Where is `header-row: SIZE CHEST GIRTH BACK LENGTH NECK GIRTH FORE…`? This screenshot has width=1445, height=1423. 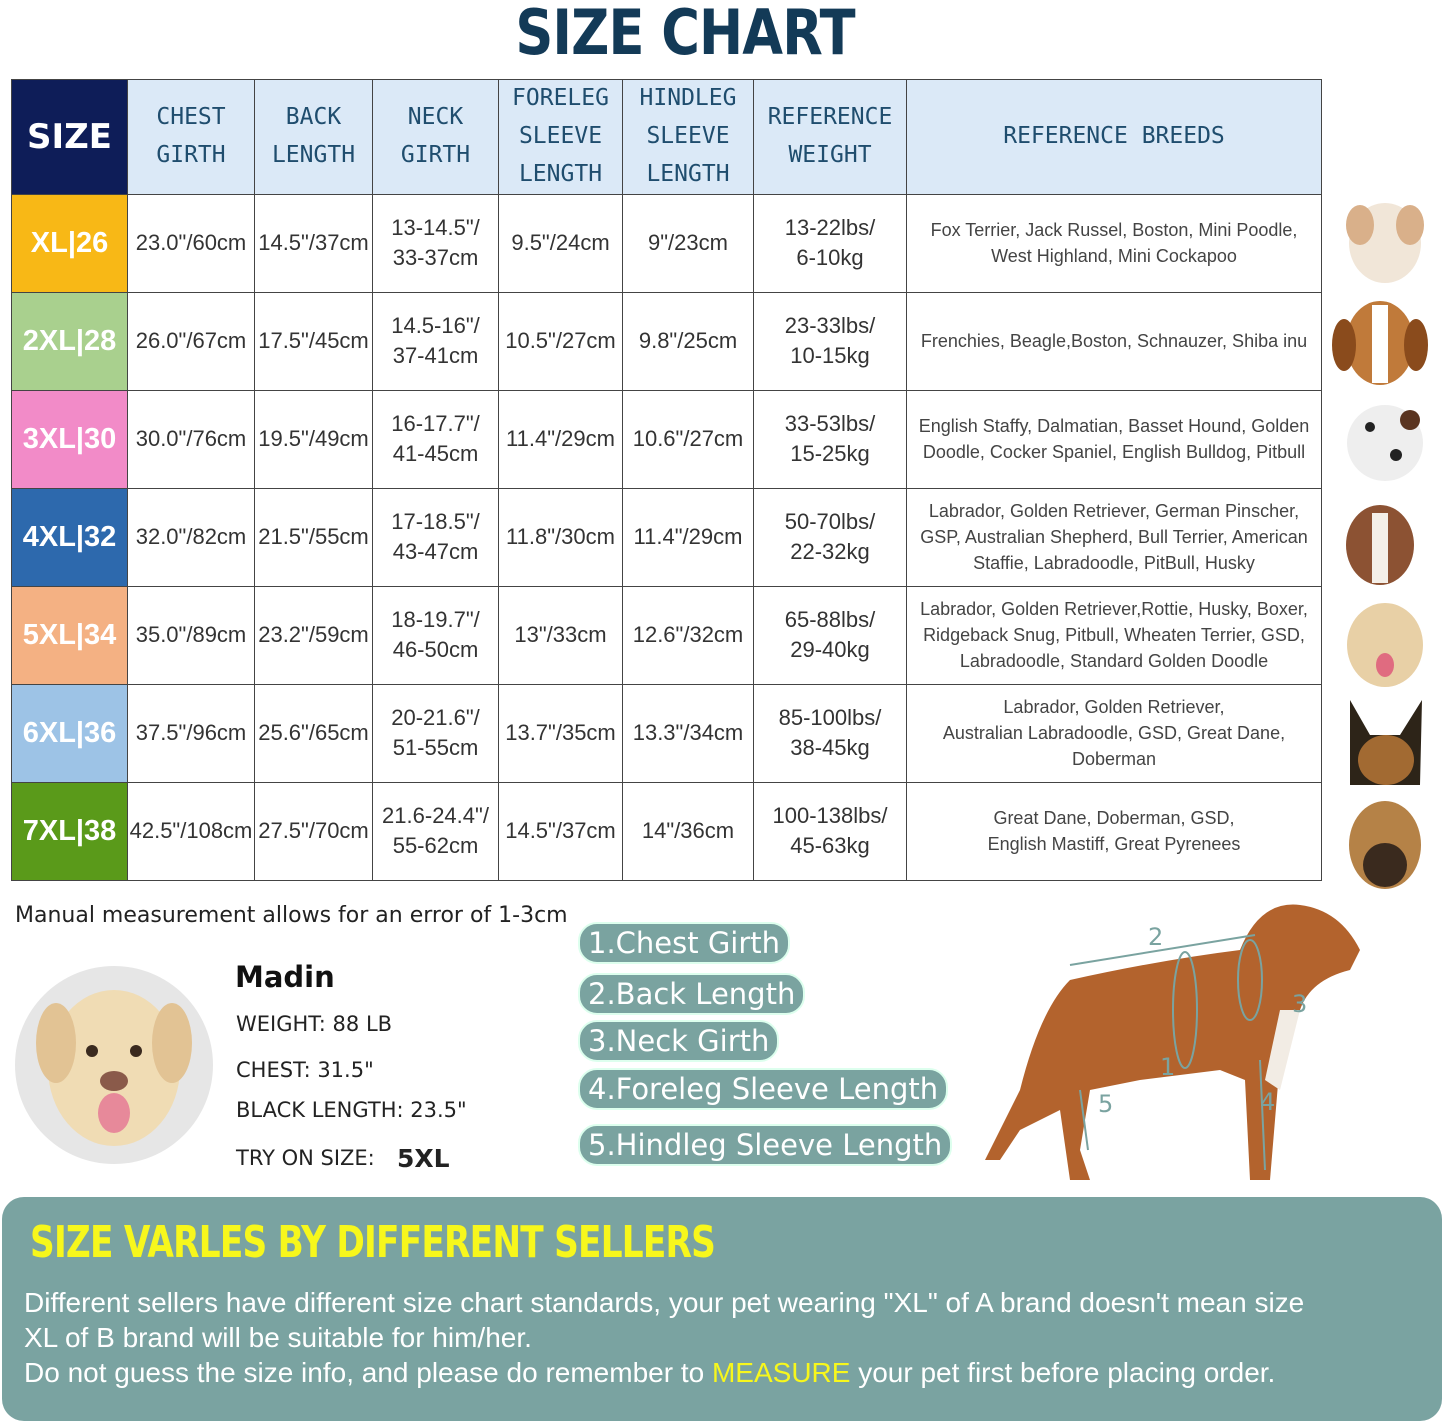
header-row: SIZE CHEST GIRTH BACK LENGTH NECK GIRTH FORE… is located at coordinates (666, 137).